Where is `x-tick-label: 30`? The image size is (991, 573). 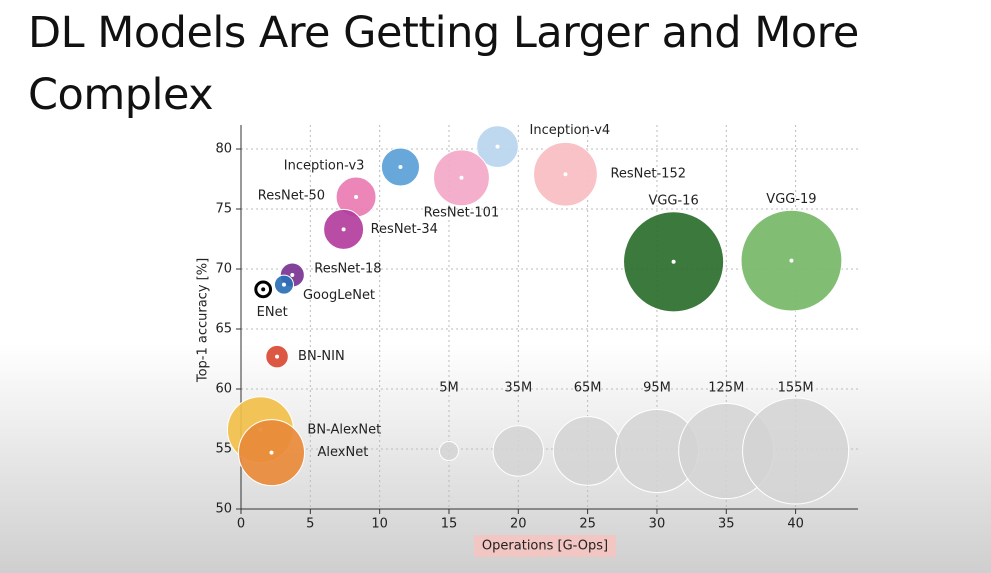
x-tick-label: 30 is located at coordinates (657, 524).